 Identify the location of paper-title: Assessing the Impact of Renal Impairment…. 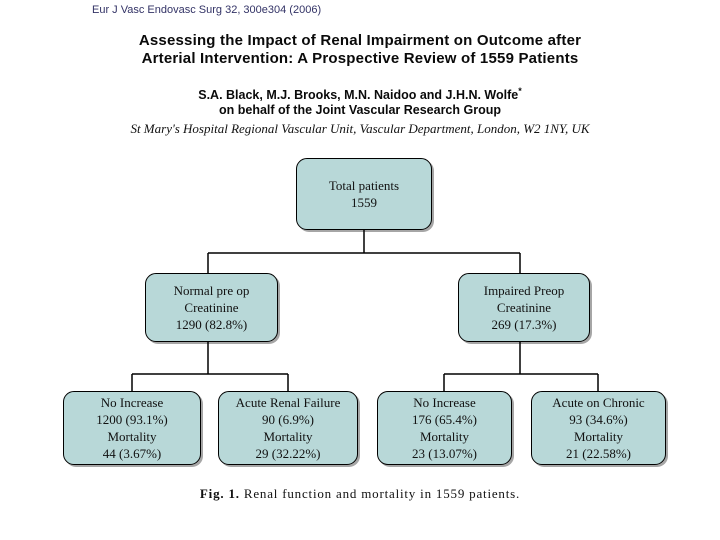
(360, 50).